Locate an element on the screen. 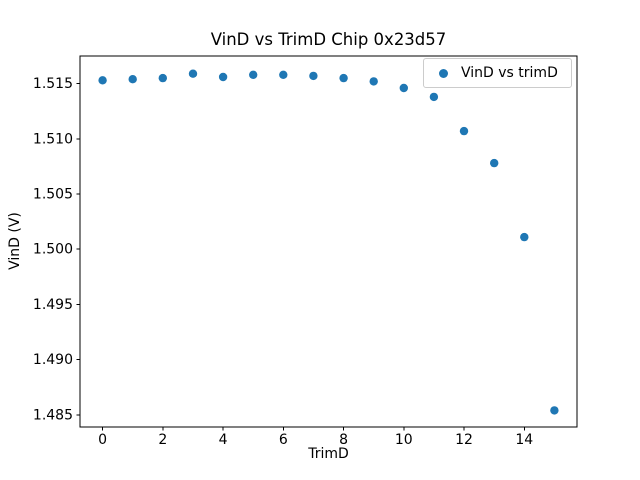 The image size is (640, 480). x-tick-label: 14 is located at coordinates (524, 440).